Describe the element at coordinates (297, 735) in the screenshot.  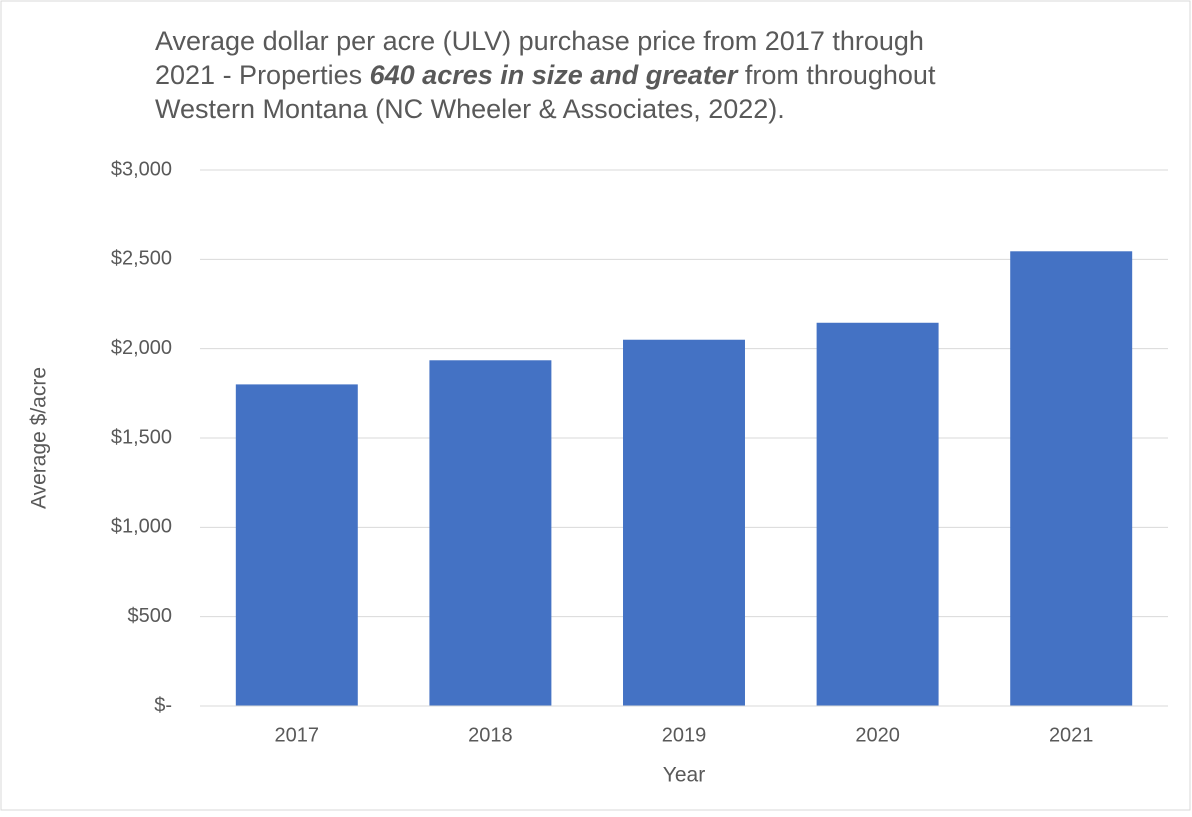
I see `x-tick-label: 2017` at that location.